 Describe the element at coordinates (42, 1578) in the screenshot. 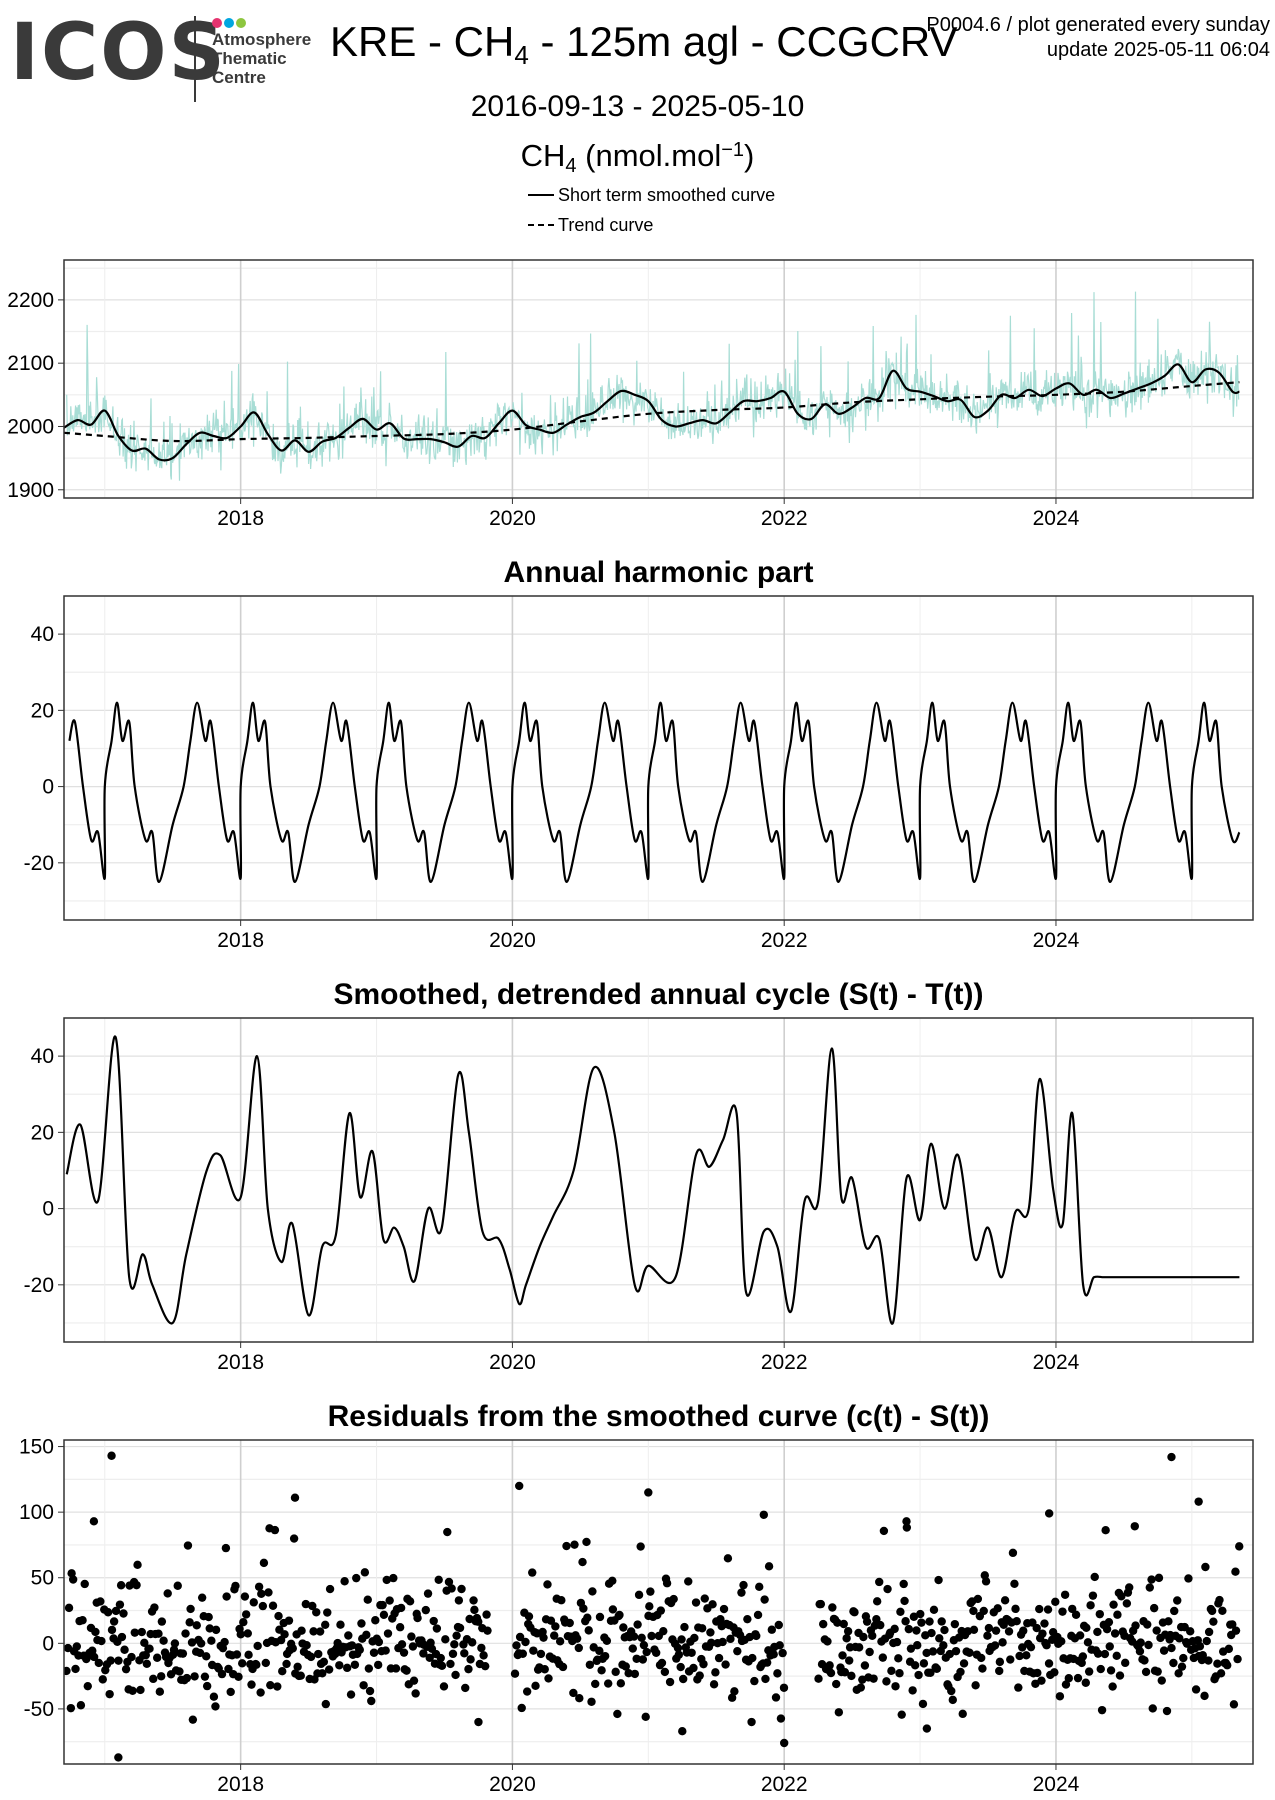

I see `y-tick-label: 50` at that location.